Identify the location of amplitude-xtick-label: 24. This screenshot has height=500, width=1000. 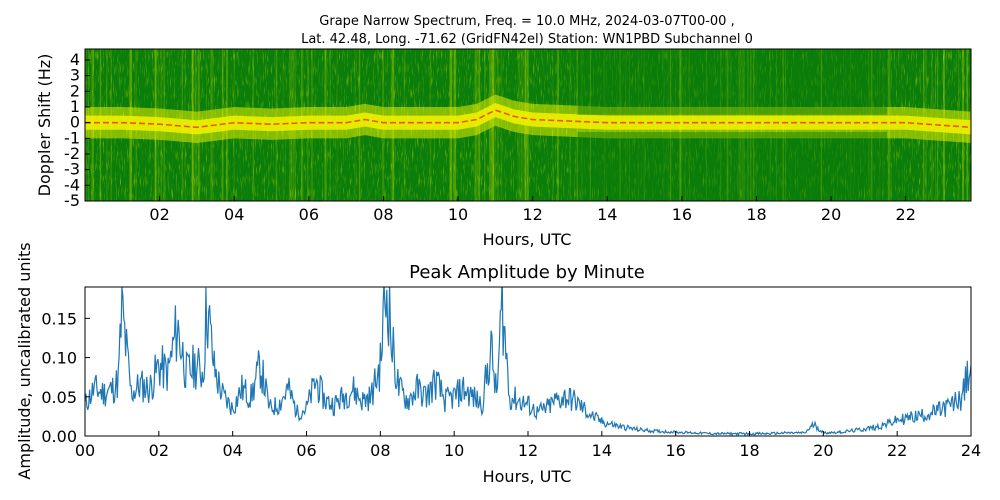
(971, 450).